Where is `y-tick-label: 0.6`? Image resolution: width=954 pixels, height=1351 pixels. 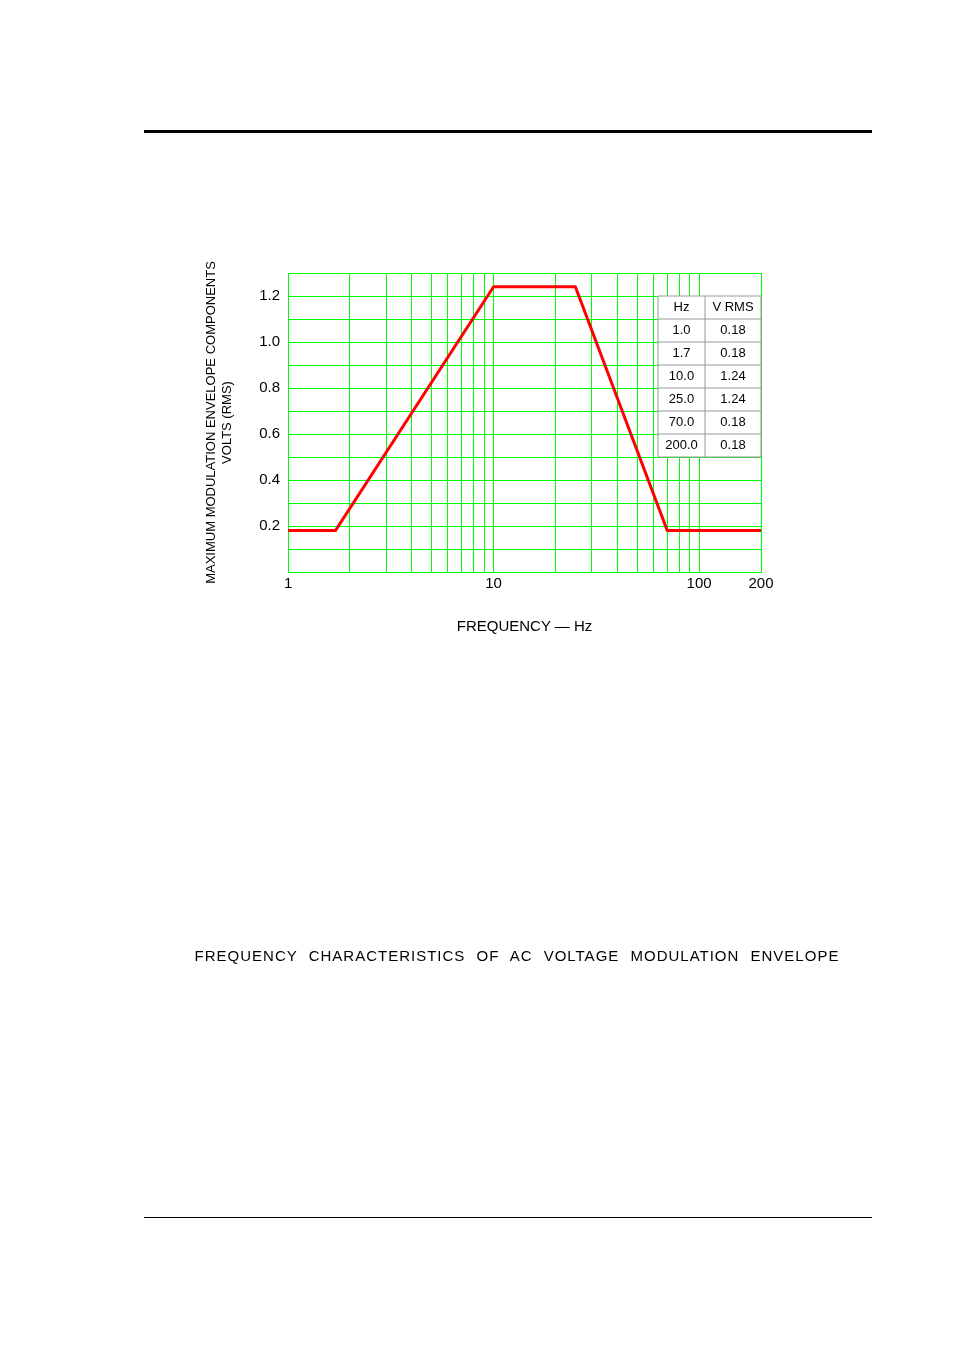
y-tick-label: 0.6 is located at coordinates (270, 433).